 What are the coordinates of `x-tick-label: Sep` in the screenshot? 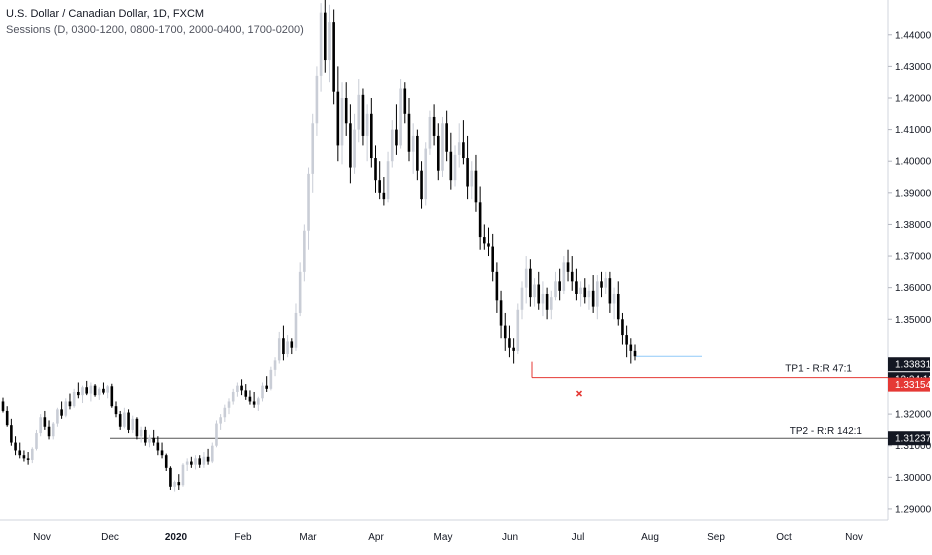 It's located at (716, 537).